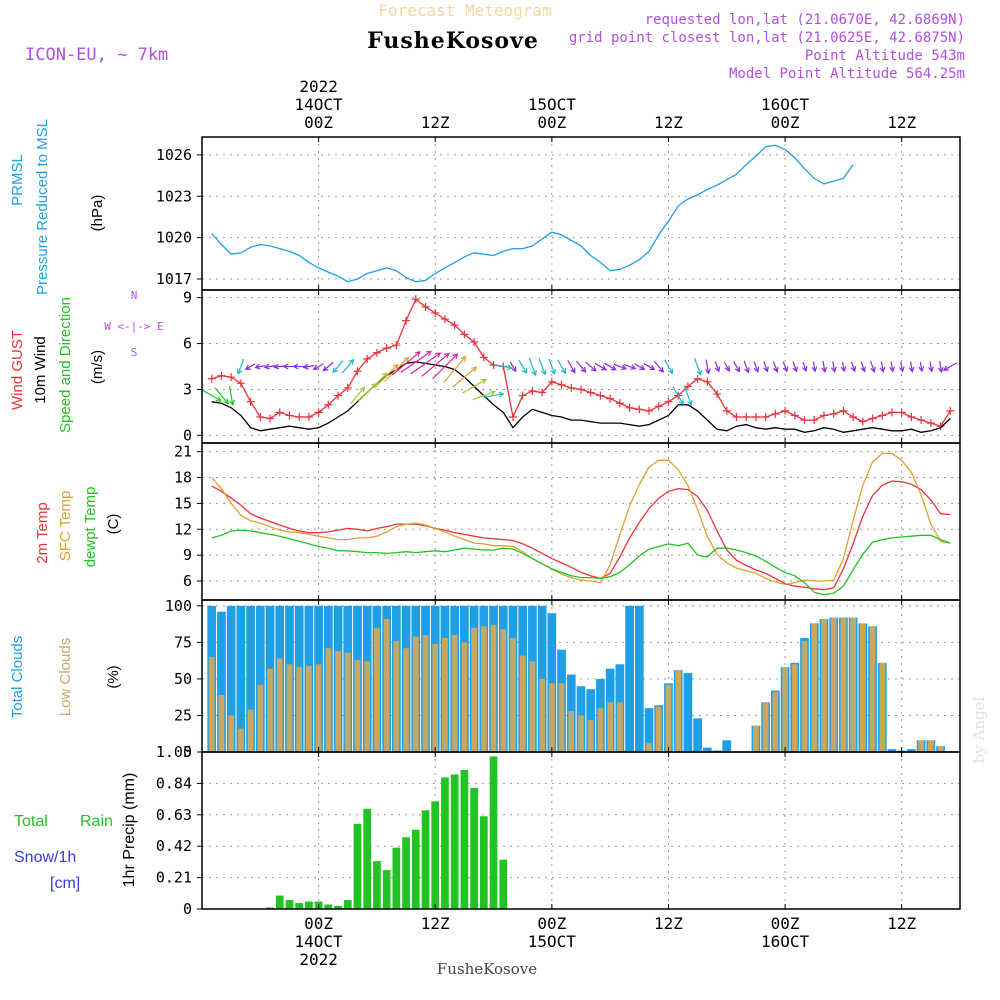 The height and width of the screenshot is (1000, 1000). Describe the element at coordinates (65, 526) in the screenshot. I see `label-sfc-temp: SFC Temp` at that location.